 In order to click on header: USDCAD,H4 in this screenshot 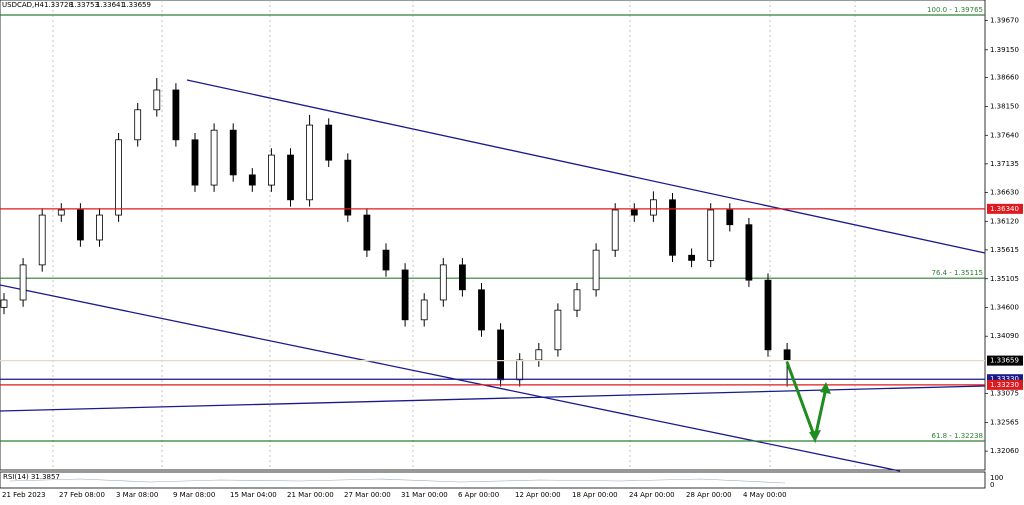, I will do `click(23, 5)`.